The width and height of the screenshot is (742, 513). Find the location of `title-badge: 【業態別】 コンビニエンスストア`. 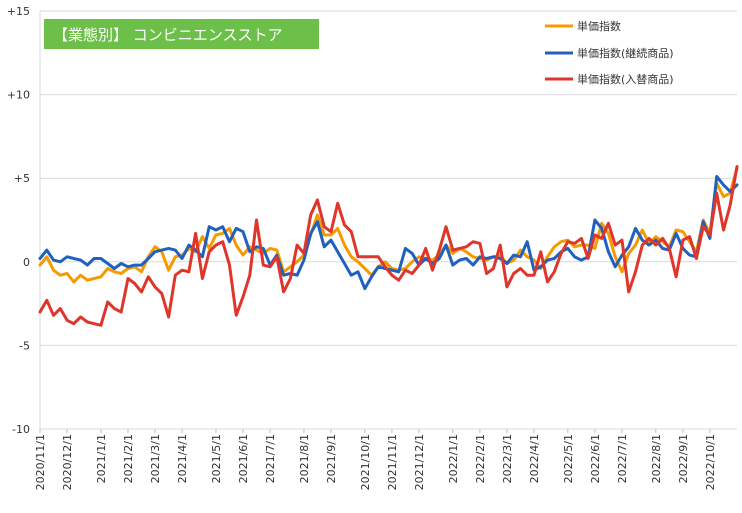

title-badge: 【業態別】 コンビニエンスストア is located at coordinates (181, 34).